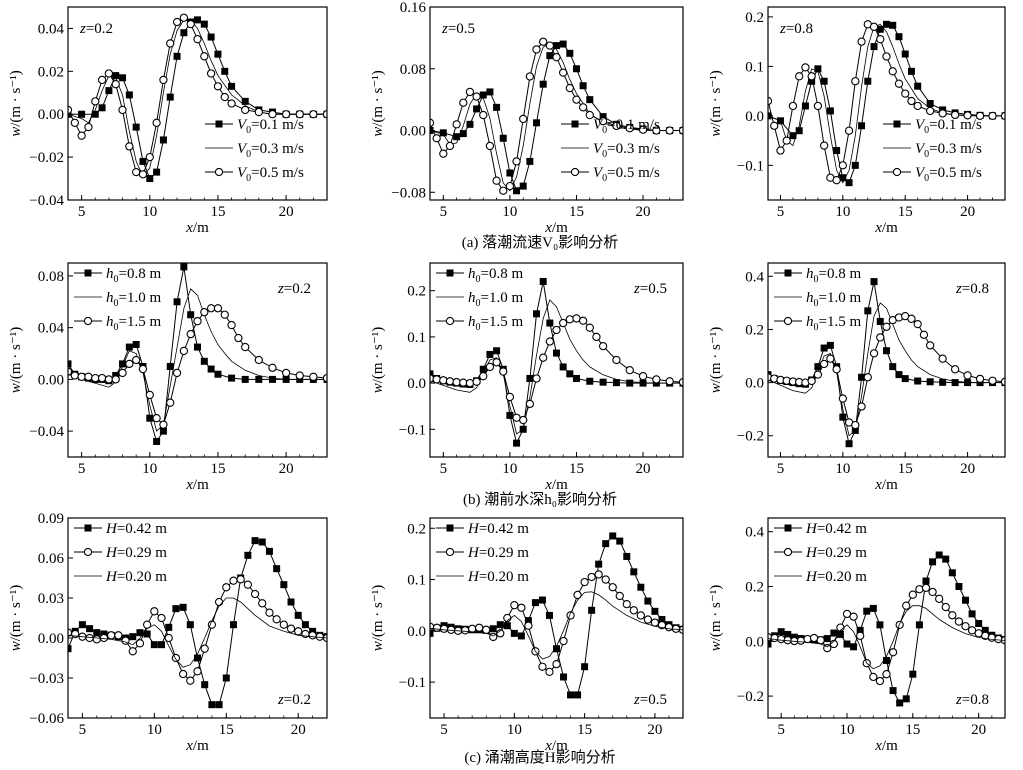 The image size is (1023, 770). I want to click on y-tick-label: 0.1, so click(754, 67).